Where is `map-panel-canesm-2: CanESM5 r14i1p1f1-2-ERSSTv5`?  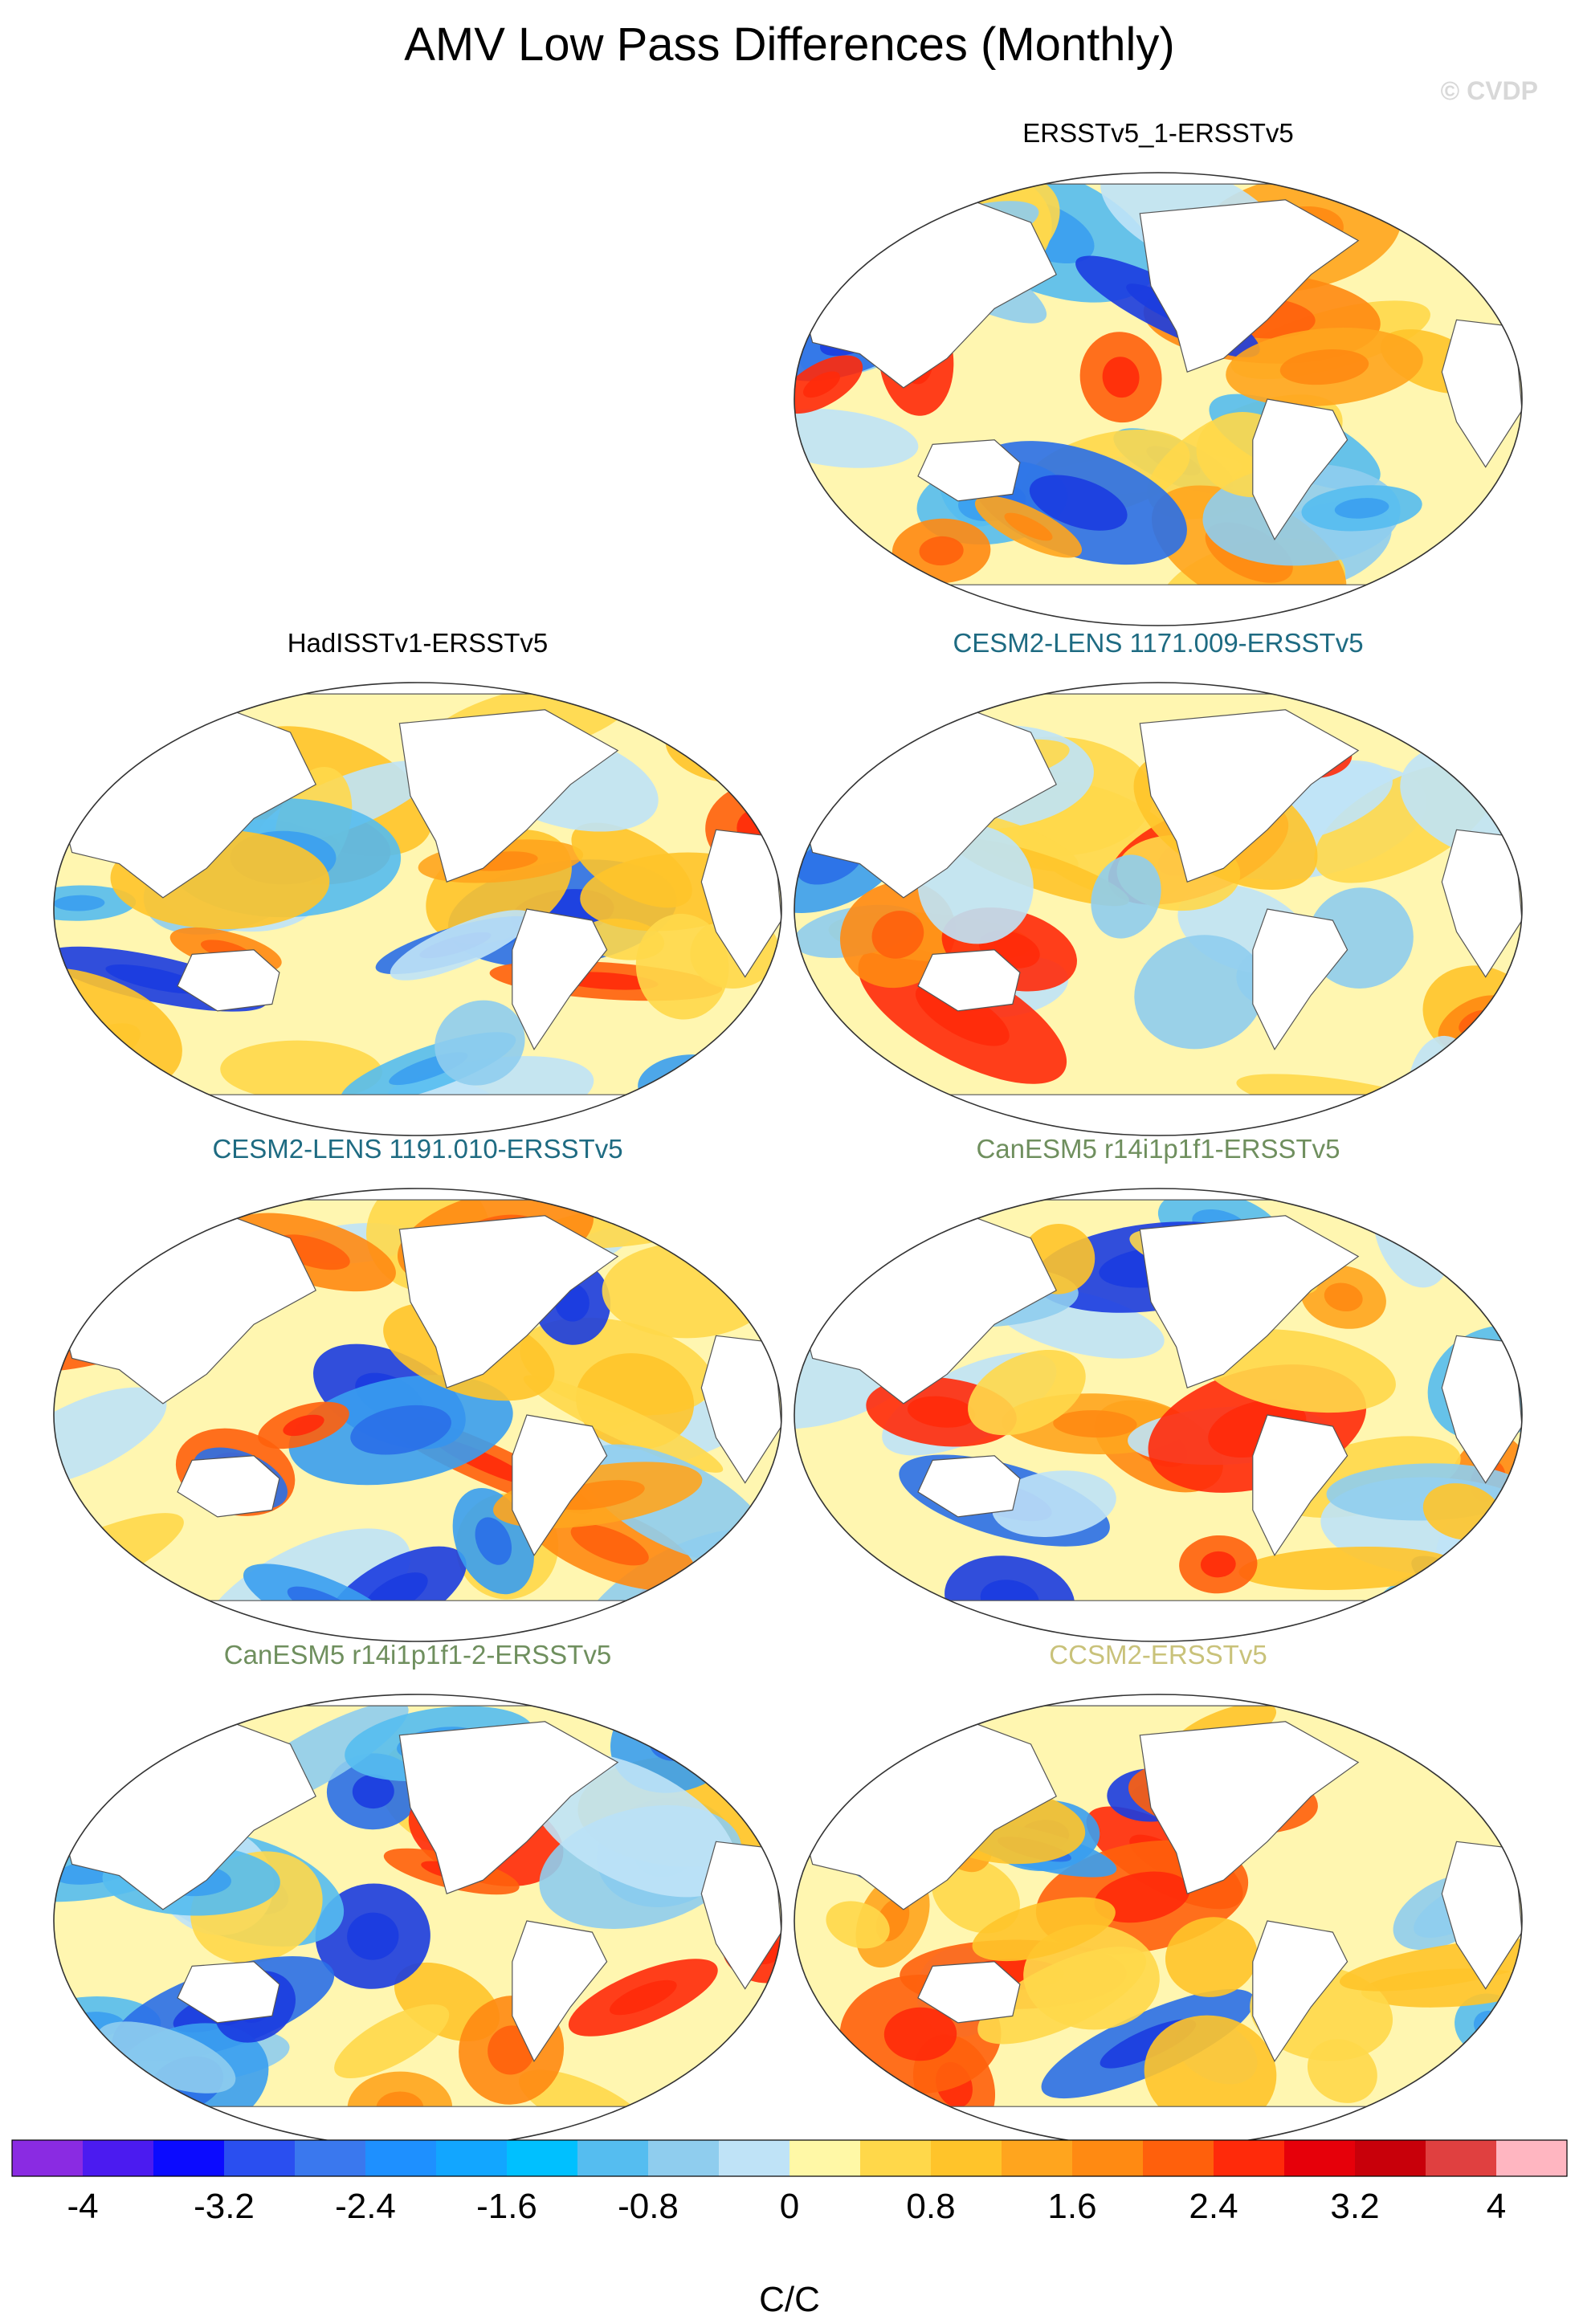
map-panel-canesm-2: CanESM5 r14i1p1f1-2-ERSSTv5 is located at coordinates (417, 1894).